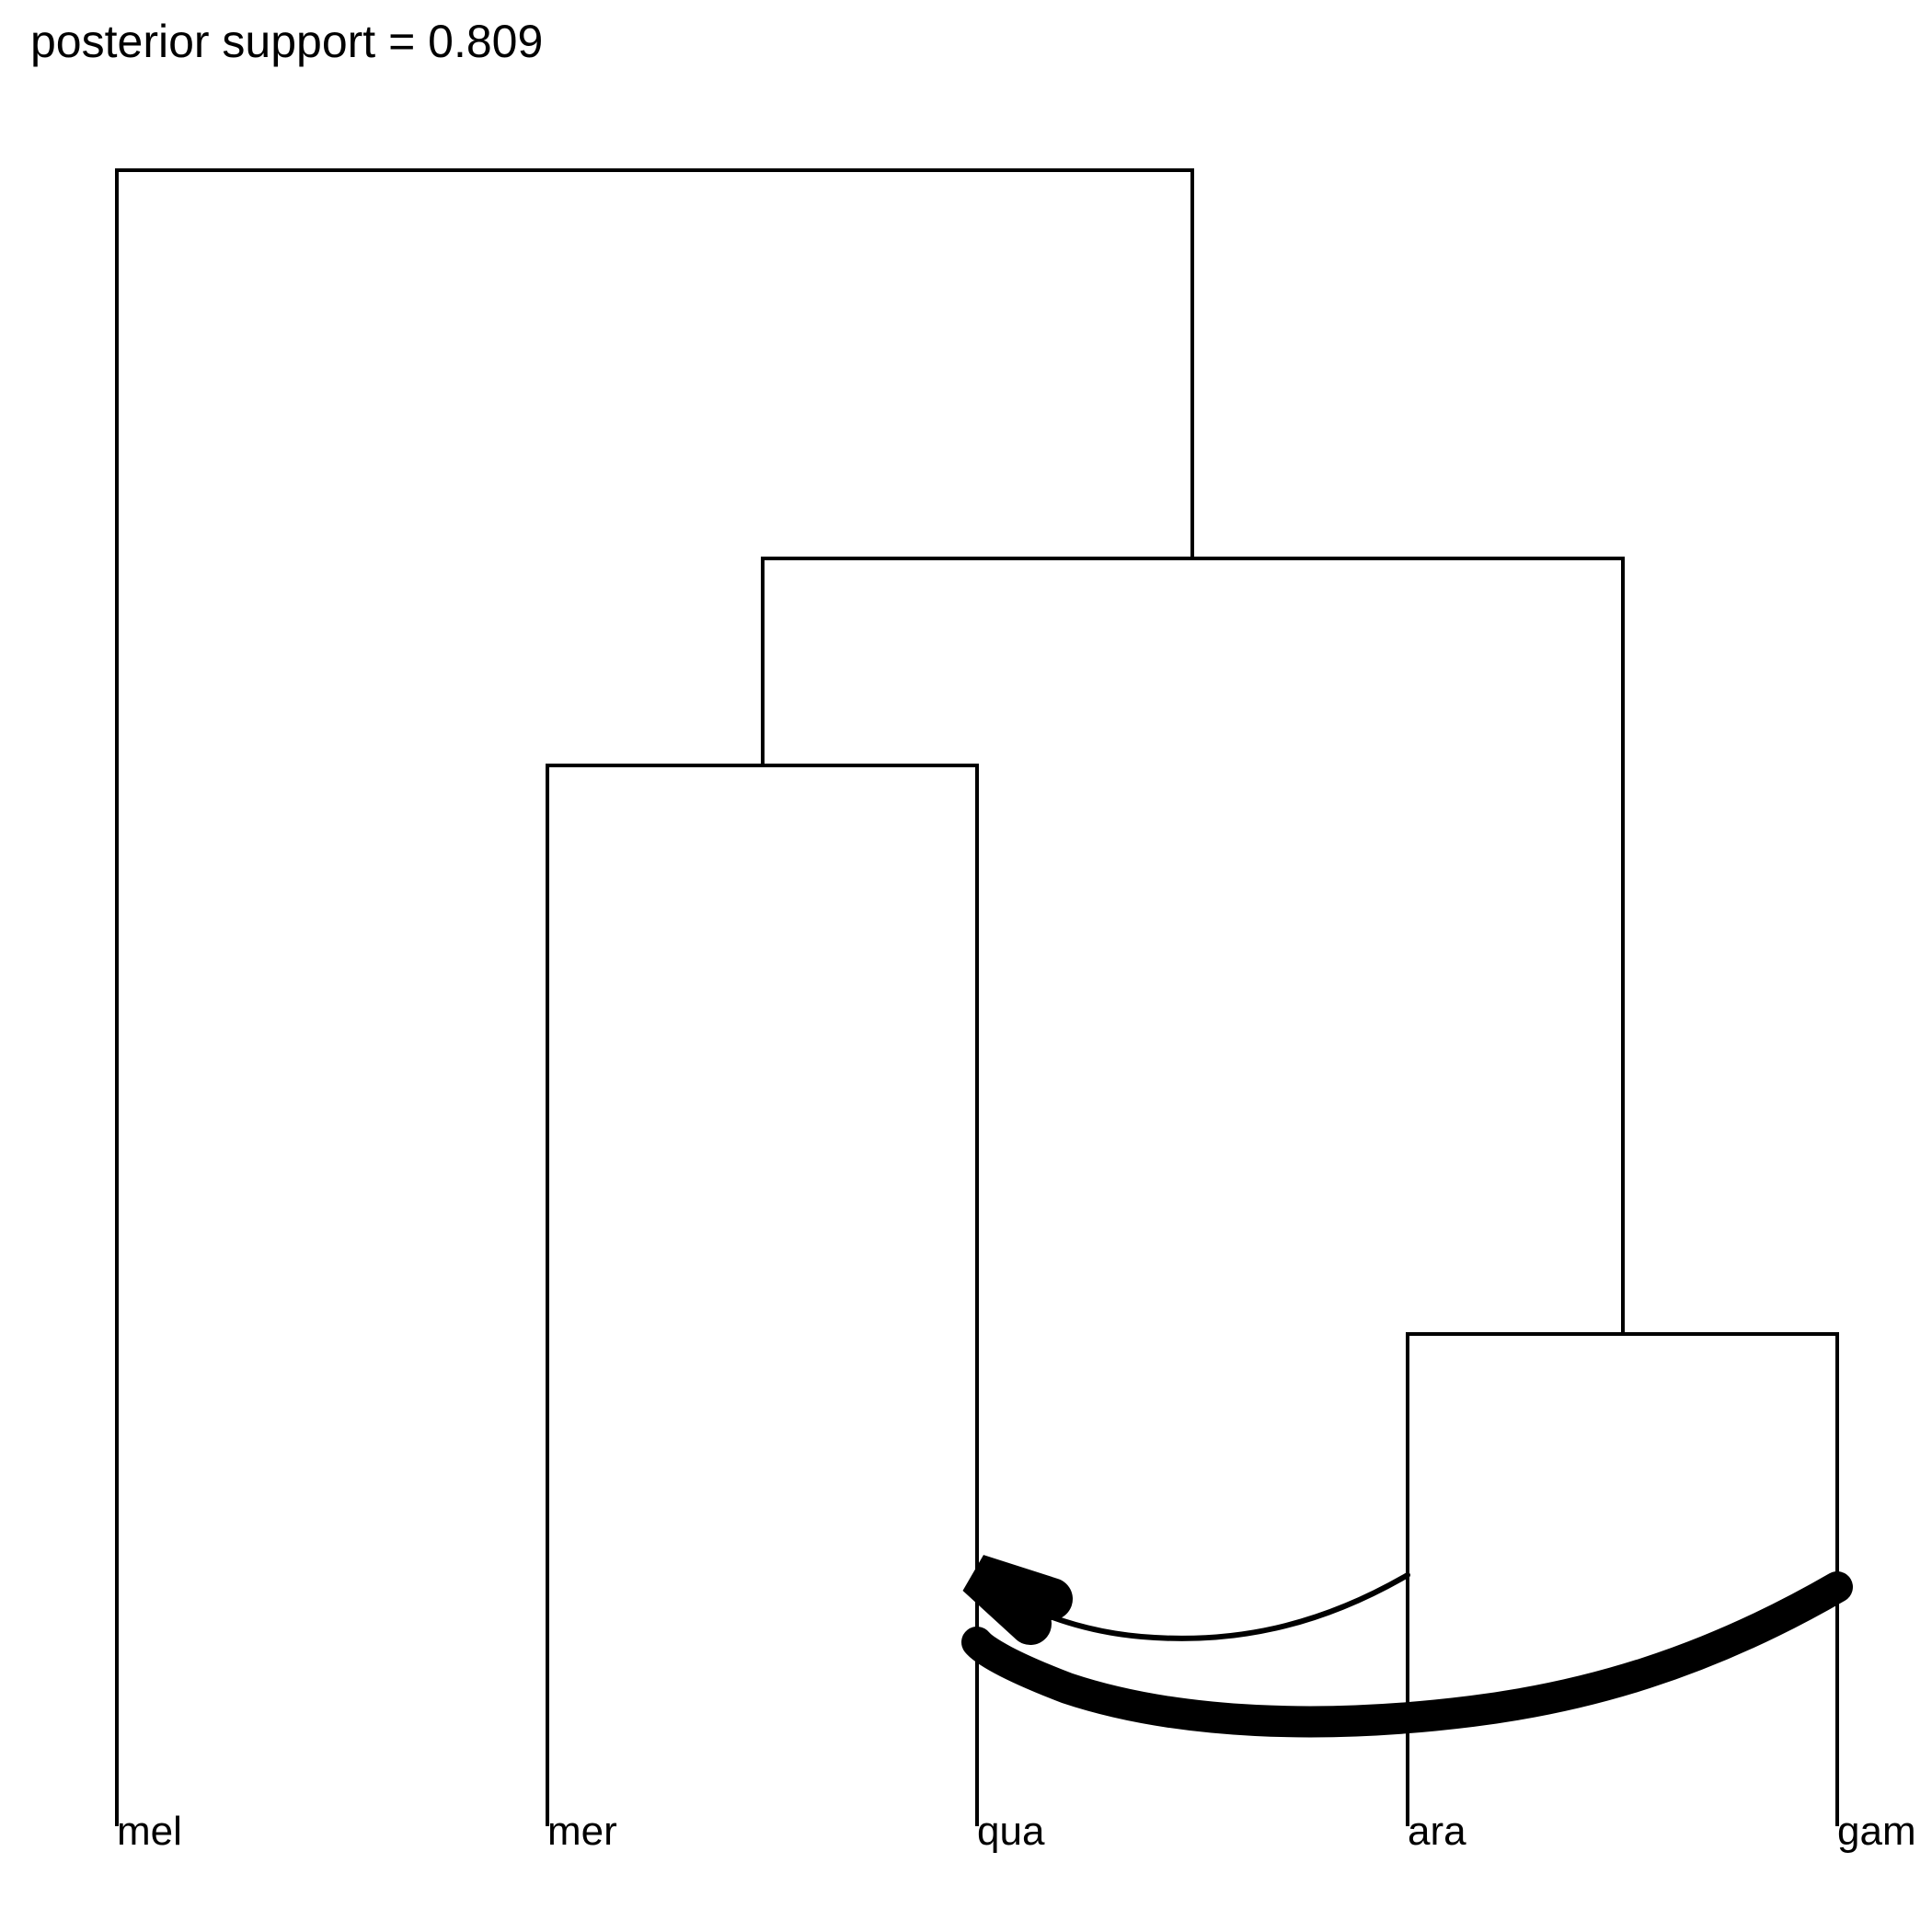 The height and width of the screenshot is (1932, 1932). I want to click on tip-label-mel: mel, so click(149, 1831).